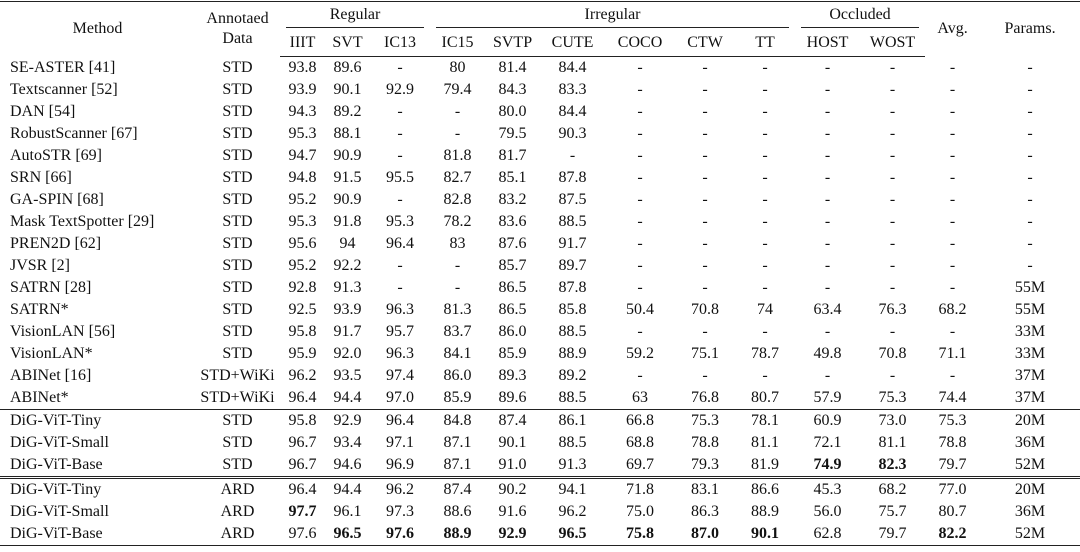 The width and height of the screenshot is (1080, 552). Describe the element at coordinates (400, 442) in the screenshot. I see `value-cell: 97.1` at that location.